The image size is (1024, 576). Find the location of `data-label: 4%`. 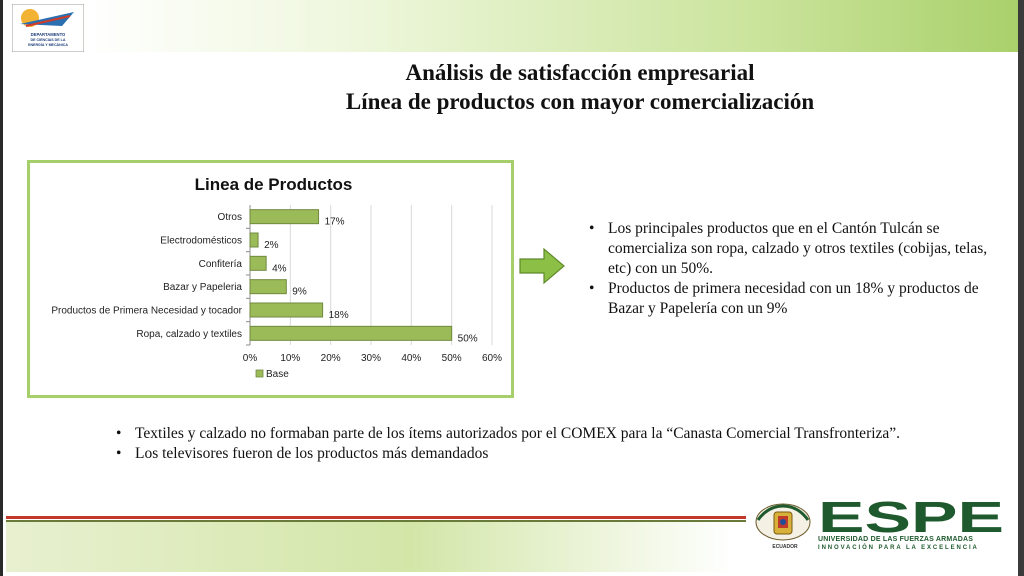

data-label: 4% is located at coordinates (279, 268).